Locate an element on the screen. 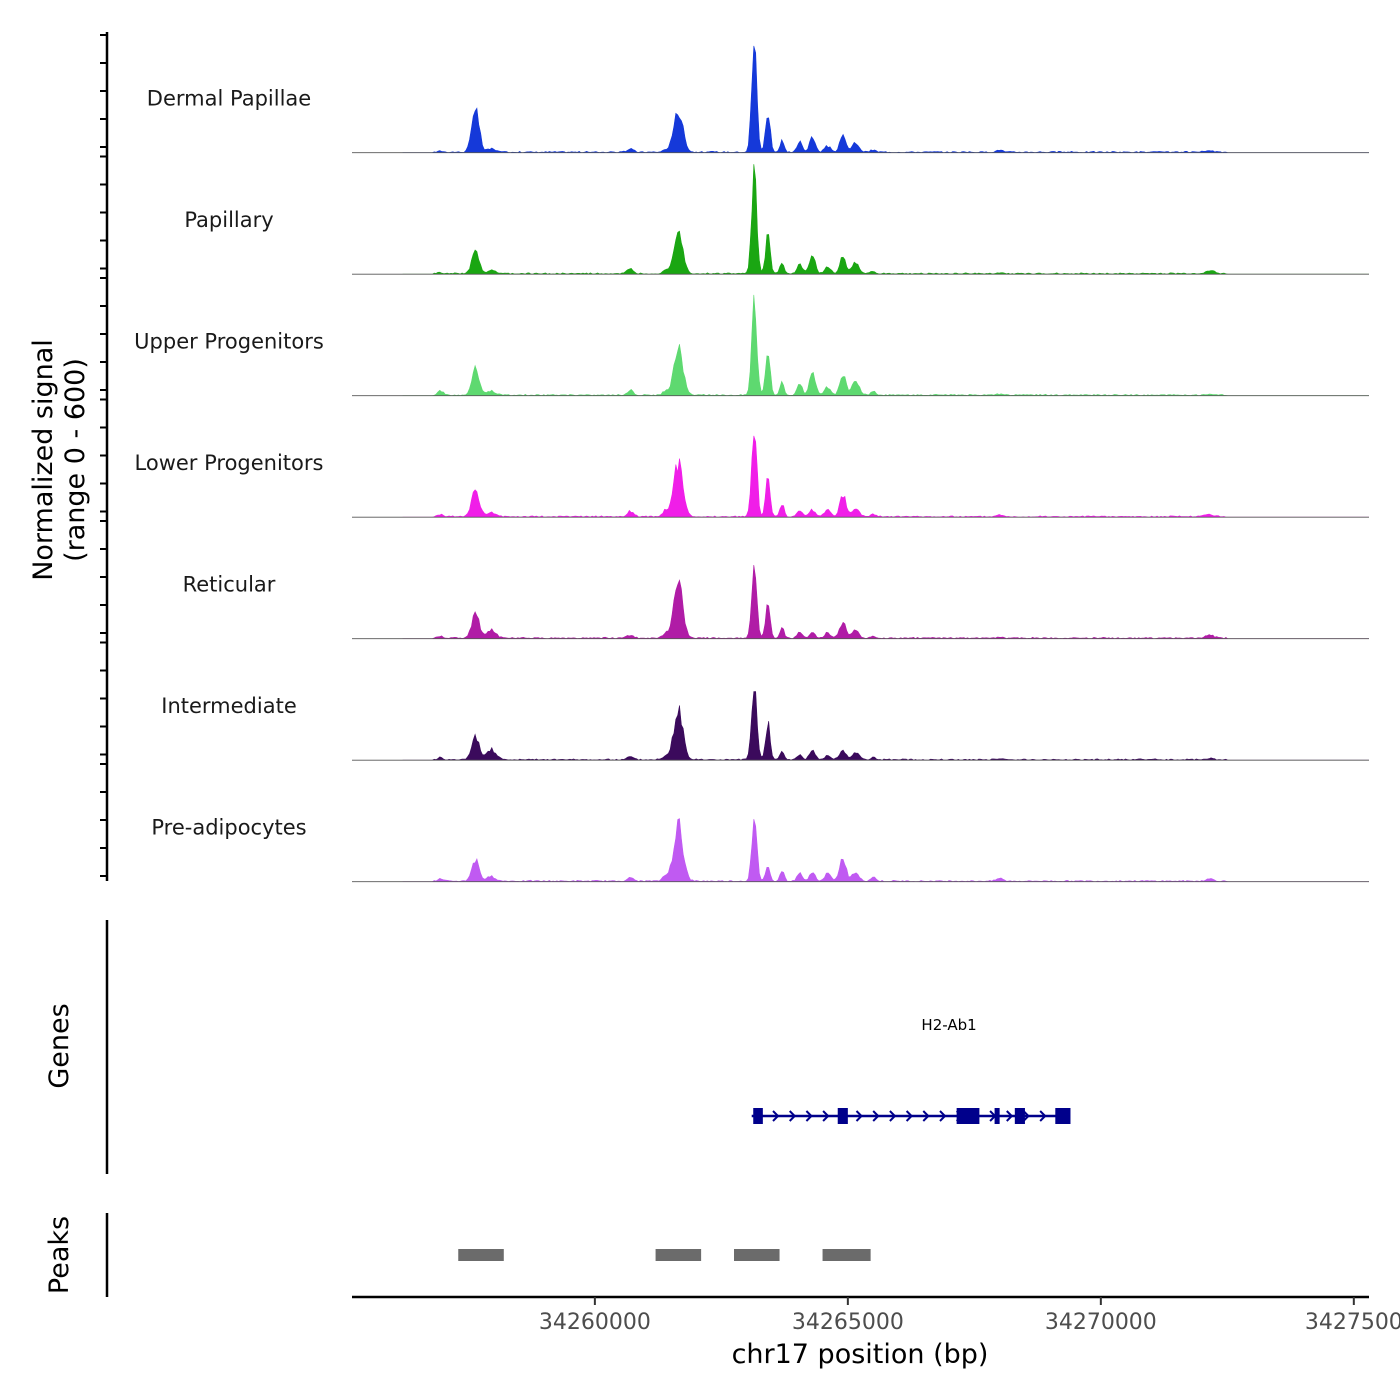  track-label: Lower Progenitors is located at coordinates (229, 463).